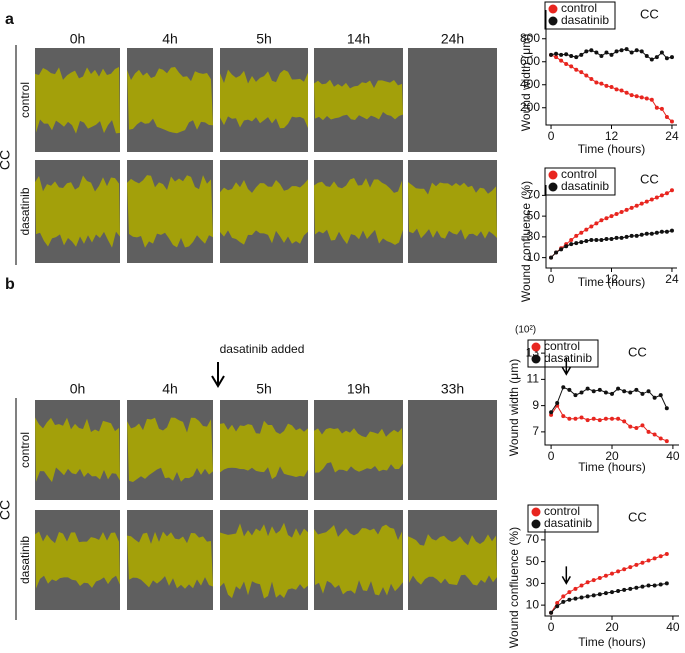 The height and width of the screenshot is (653, 685). I want to click on y-axis-label: Wound confluence (%), so click(526, 241).